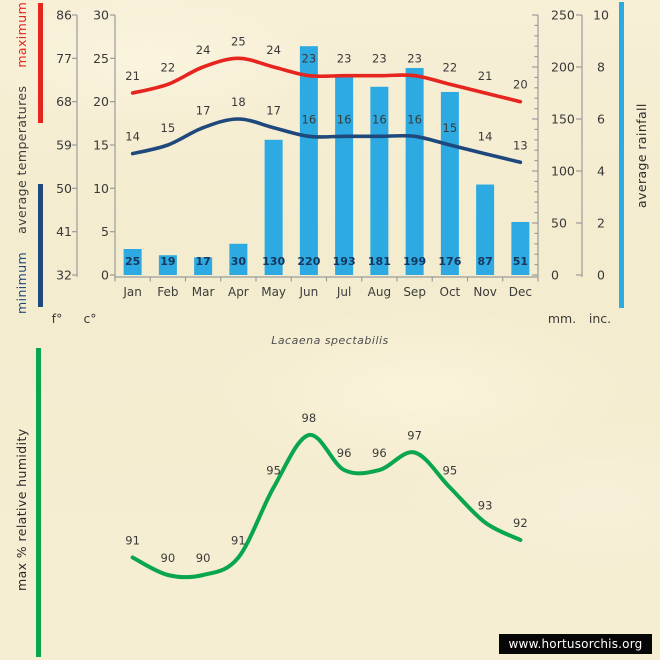  I want to click on minimum-label: minimum, so click(21, 282).